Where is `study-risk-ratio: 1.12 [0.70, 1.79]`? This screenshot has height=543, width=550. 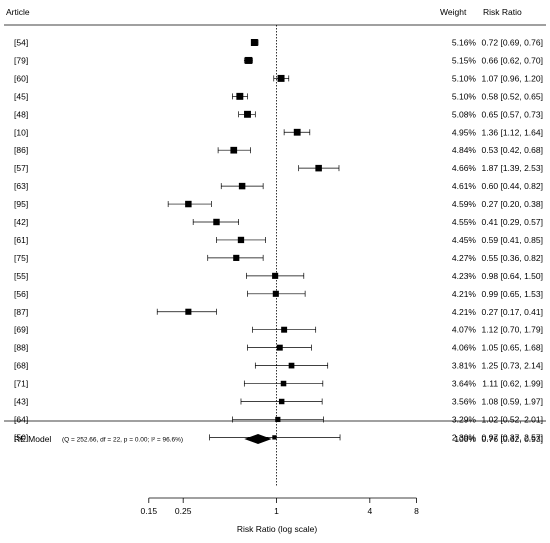
study-risk-ratio: 1.12 [0.70, 1.79] is located at coordinates (512, 330).